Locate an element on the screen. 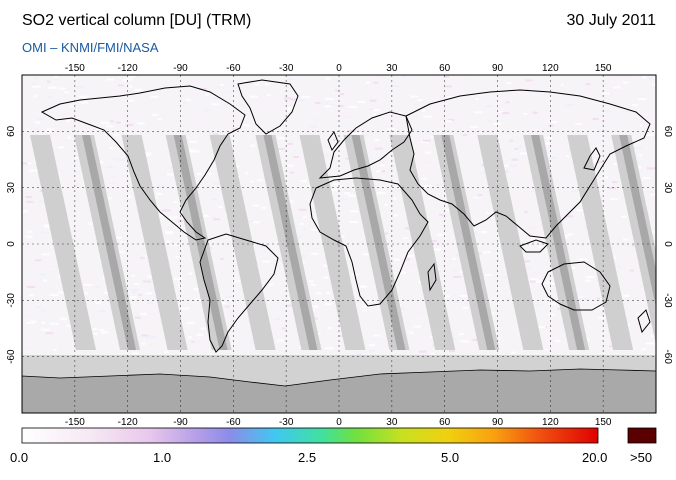  madagascar-coast is located at coordinates (432, 277).